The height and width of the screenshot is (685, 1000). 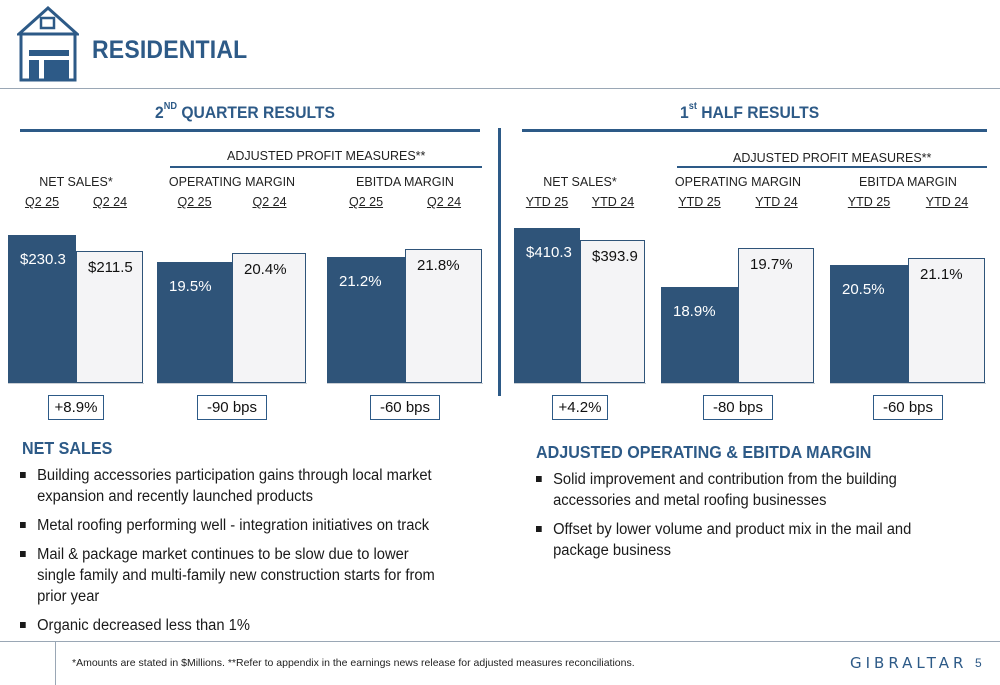 I want to click on section-title-half: 1st HALF RESULTS, so click(x=750, y=112).